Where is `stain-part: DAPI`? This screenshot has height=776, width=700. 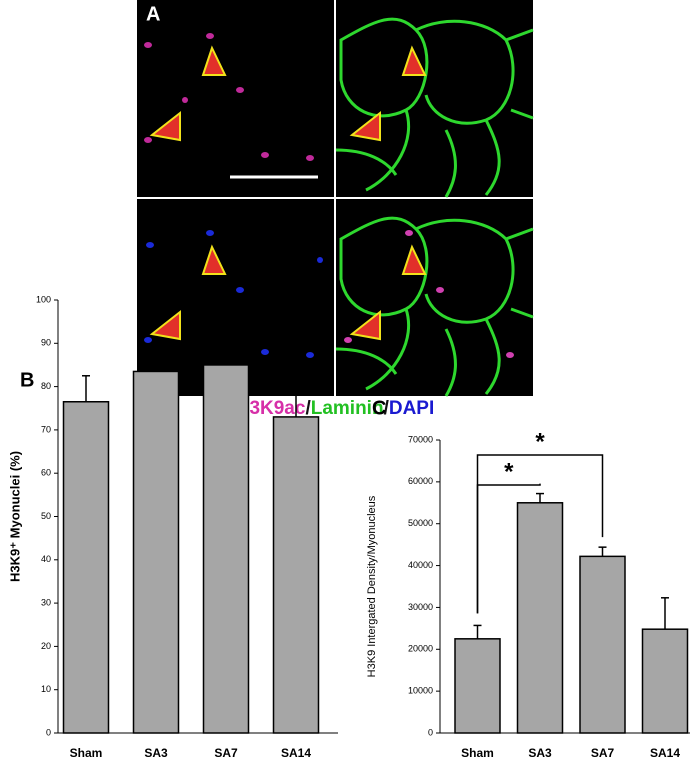 stain-part: DAPI is located at coordinates (411, 408).